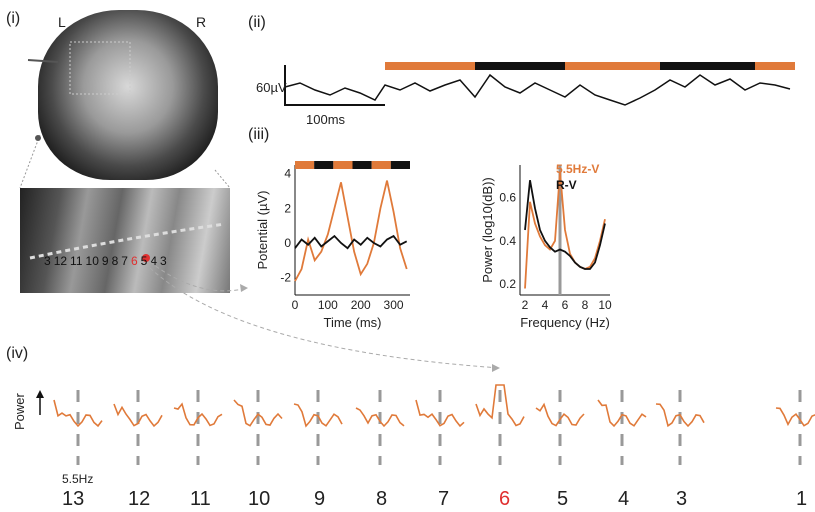 This screenshot has height=512, width=815. Describe the element at coordinates (444, 499) in the screenshot. I see `channel-label: 7` at that location.